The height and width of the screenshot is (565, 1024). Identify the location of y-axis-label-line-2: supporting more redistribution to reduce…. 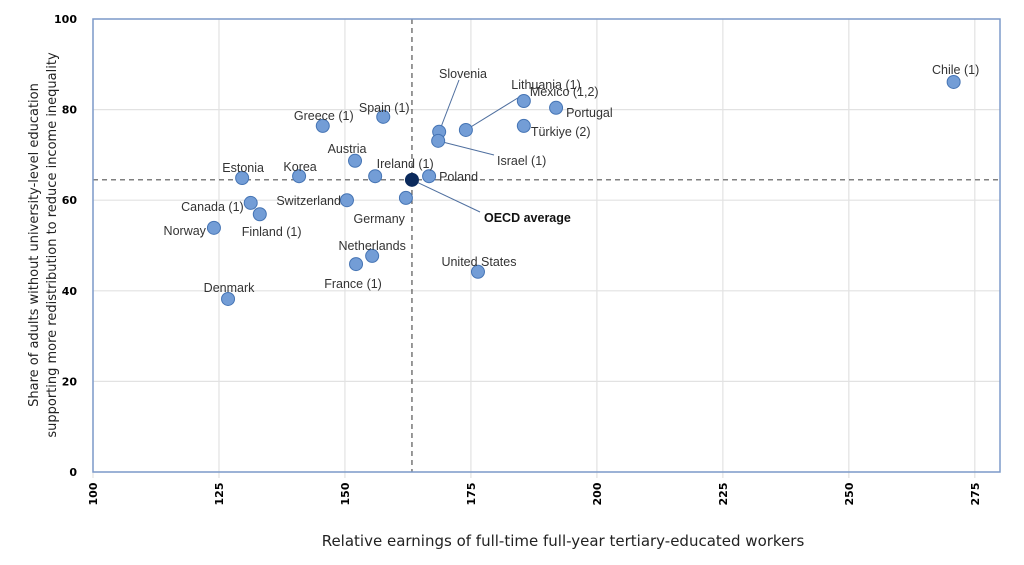
(52, 245).